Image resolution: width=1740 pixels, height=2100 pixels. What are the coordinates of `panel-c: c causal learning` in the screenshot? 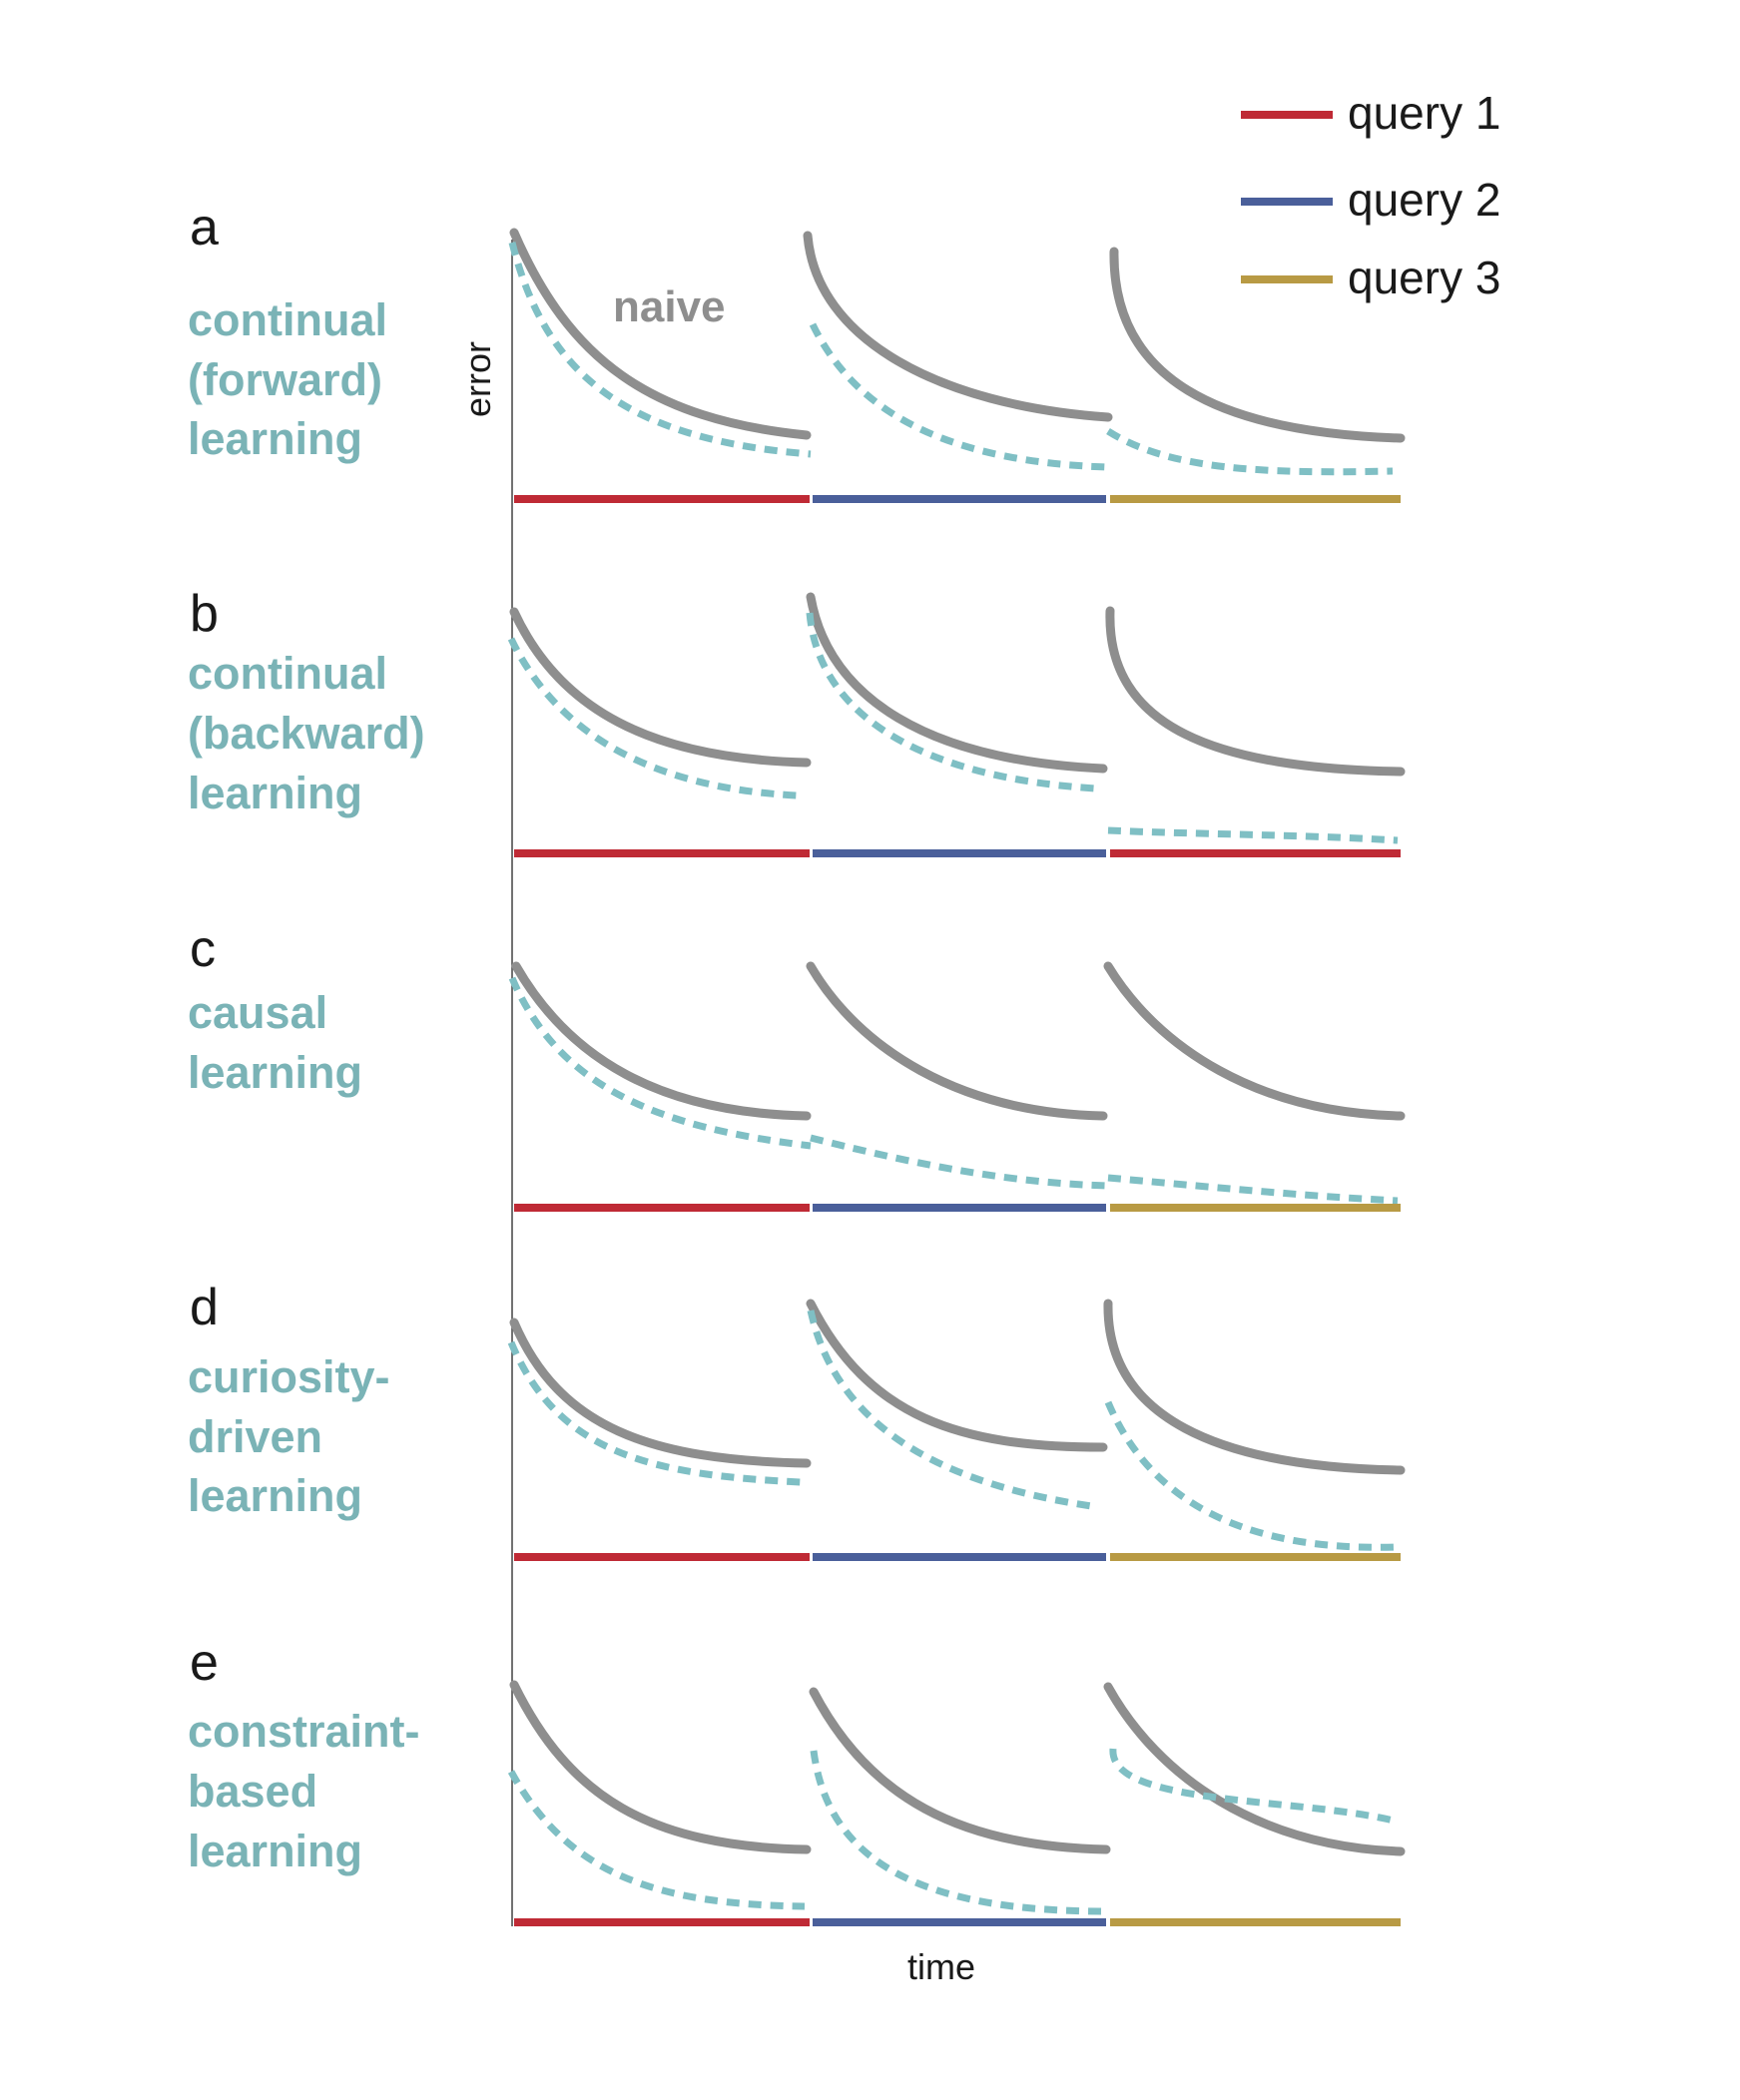 It's located at (797, 1066).